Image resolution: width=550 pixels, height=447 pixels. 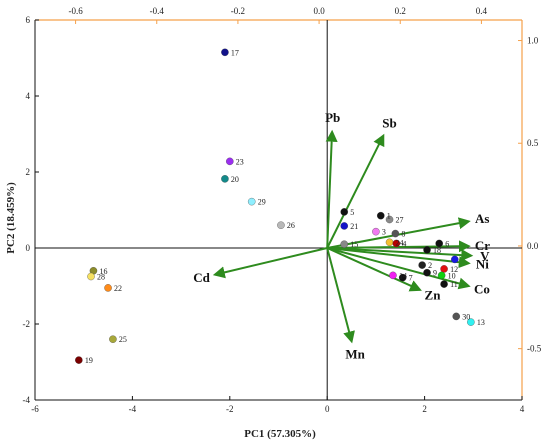 What do you see at coordinates (157, 11) in the screenshot?
I see `top-x-tick-label: -0.4` at bounding box center [157, 11].